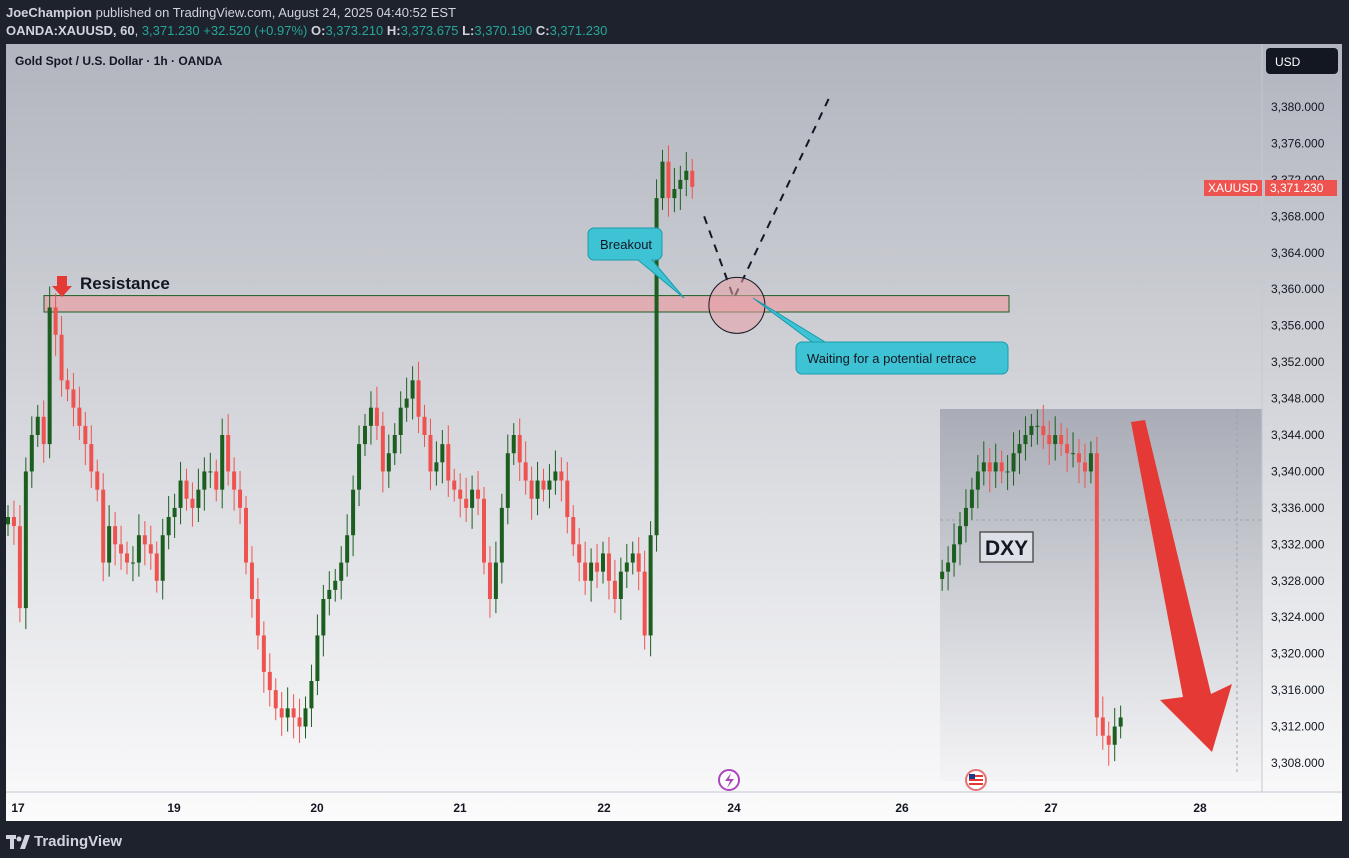  What do you see at coordinates (737, 305) in the screenshot?
I see `retrace-circle` at bounding box center [737, 305].